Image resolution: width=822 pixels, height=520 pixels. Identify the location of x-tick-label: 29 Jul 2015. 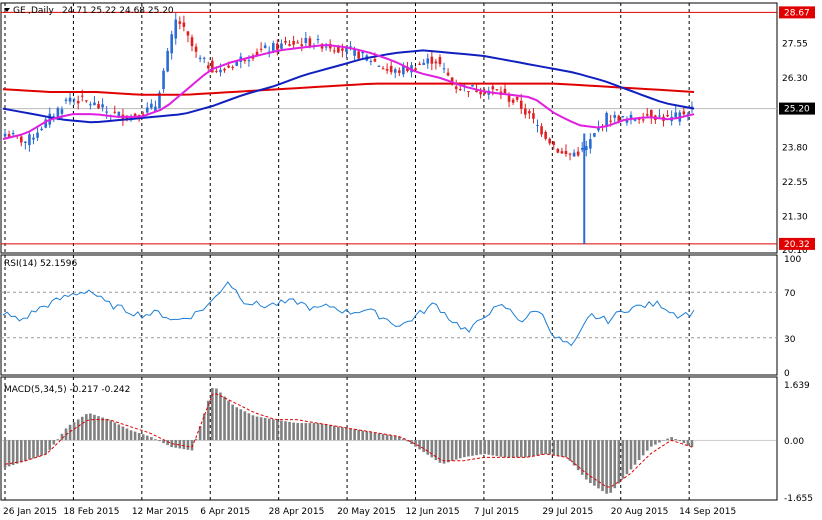
(567, 512).